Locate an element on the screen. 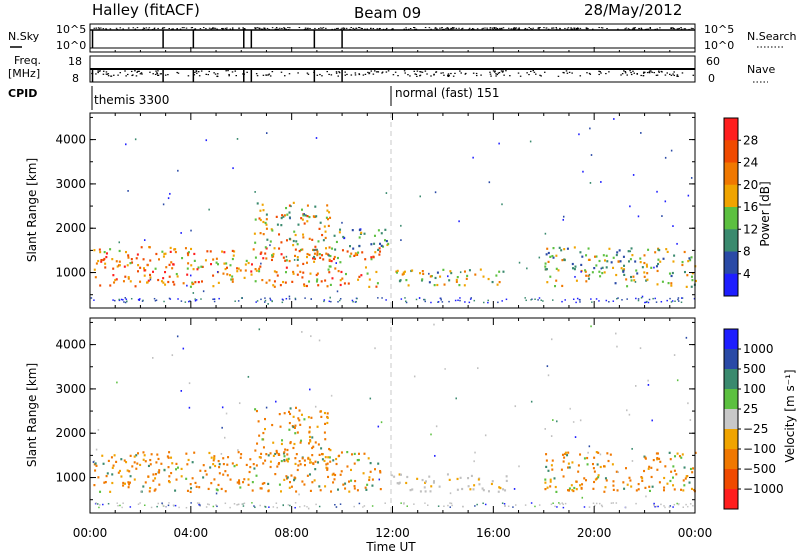 The image size is (800, 554). freq-axis-lo: 8 is located at coordinates (75, 78).